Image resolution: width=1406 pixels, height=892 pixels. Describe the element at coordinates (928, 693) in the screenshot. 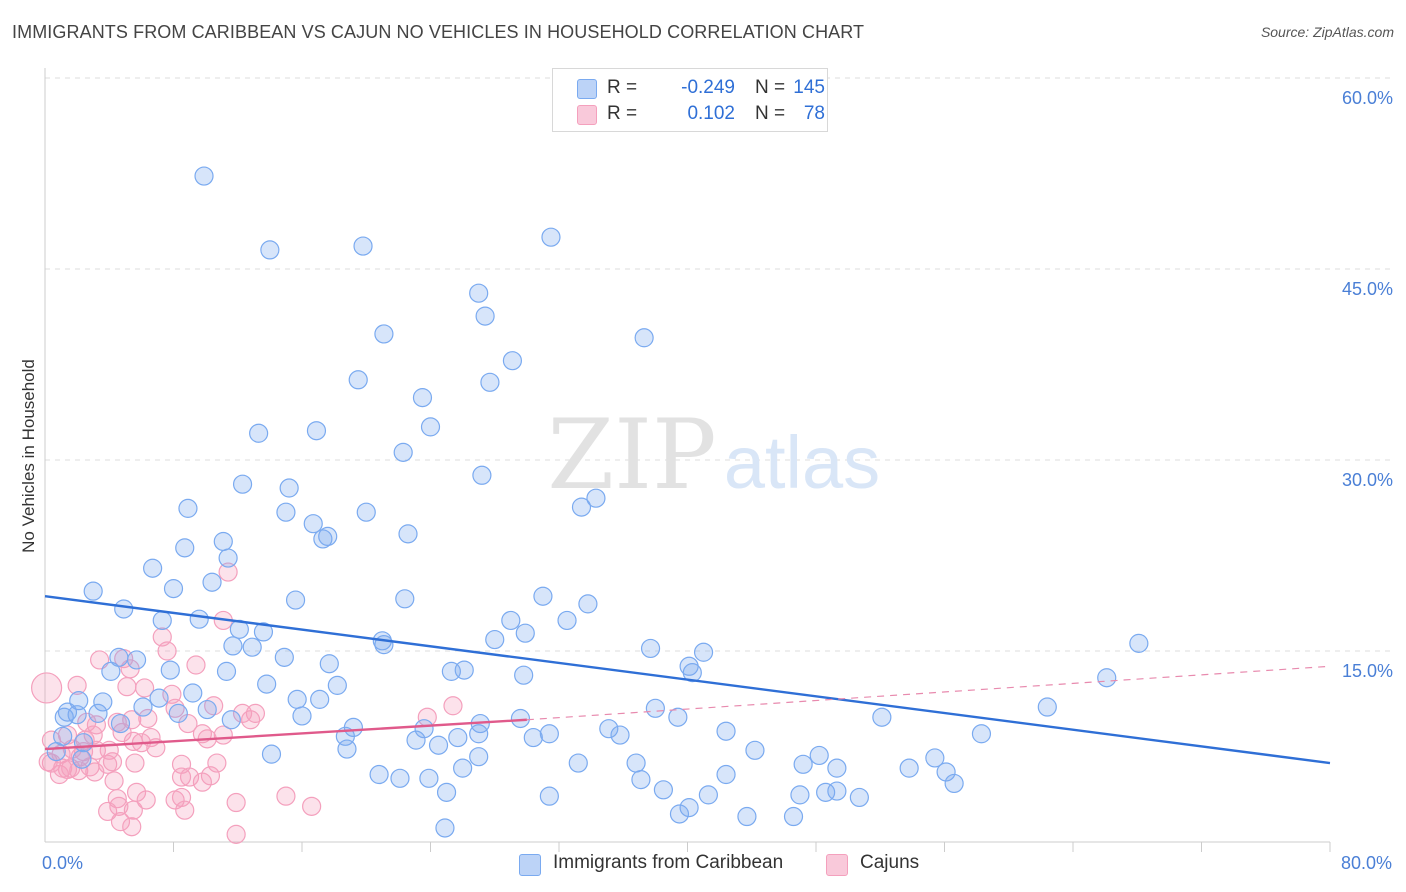

I see `cajun-trend-extension` at that location.